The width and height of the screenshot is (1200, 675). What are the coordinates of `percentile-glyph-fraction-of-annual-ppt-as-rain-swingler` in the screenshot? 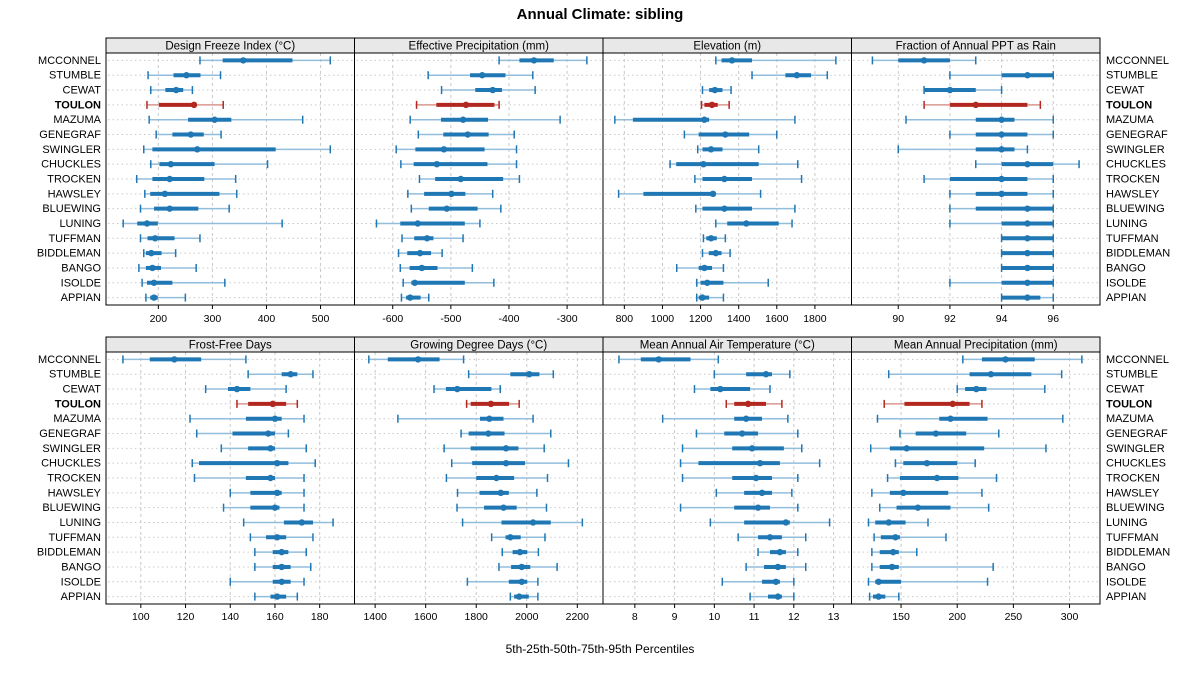 It's located at (963, 149).